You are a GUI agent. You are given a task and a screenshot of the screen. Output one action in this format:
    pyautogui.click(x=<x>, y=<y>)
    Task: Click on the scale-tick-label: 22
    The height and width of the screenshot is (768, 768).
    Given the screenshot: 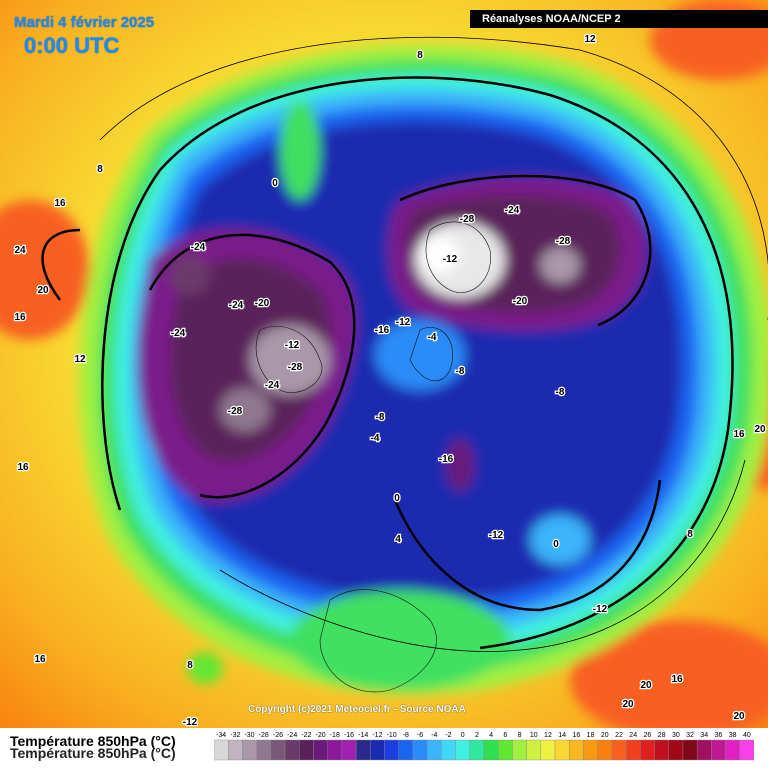 What is the action you would take?
    pyautogui.click(x=619, y=735)
    